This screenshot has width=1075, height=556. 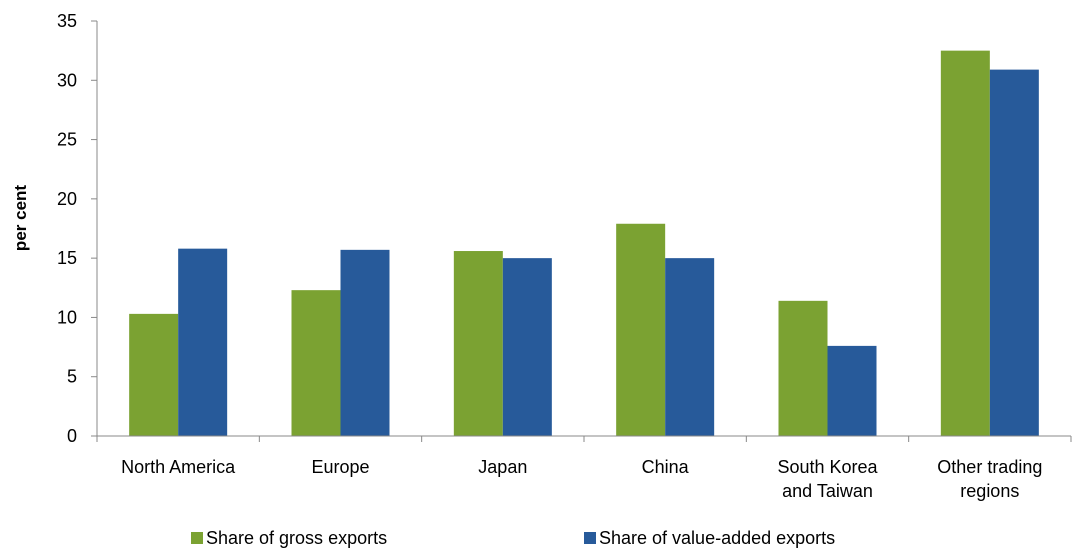 What do you see at coordinates (666, 467) in the screenshot?
I see `x-tick-label: China` at bounding box center [666, 467].